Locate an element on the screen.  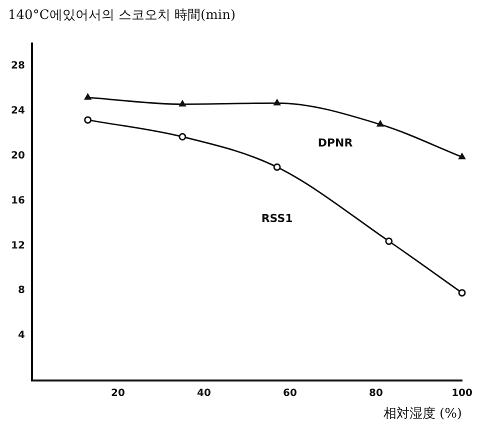
y-tick-label: 24 is located at coordinates (17, 111).